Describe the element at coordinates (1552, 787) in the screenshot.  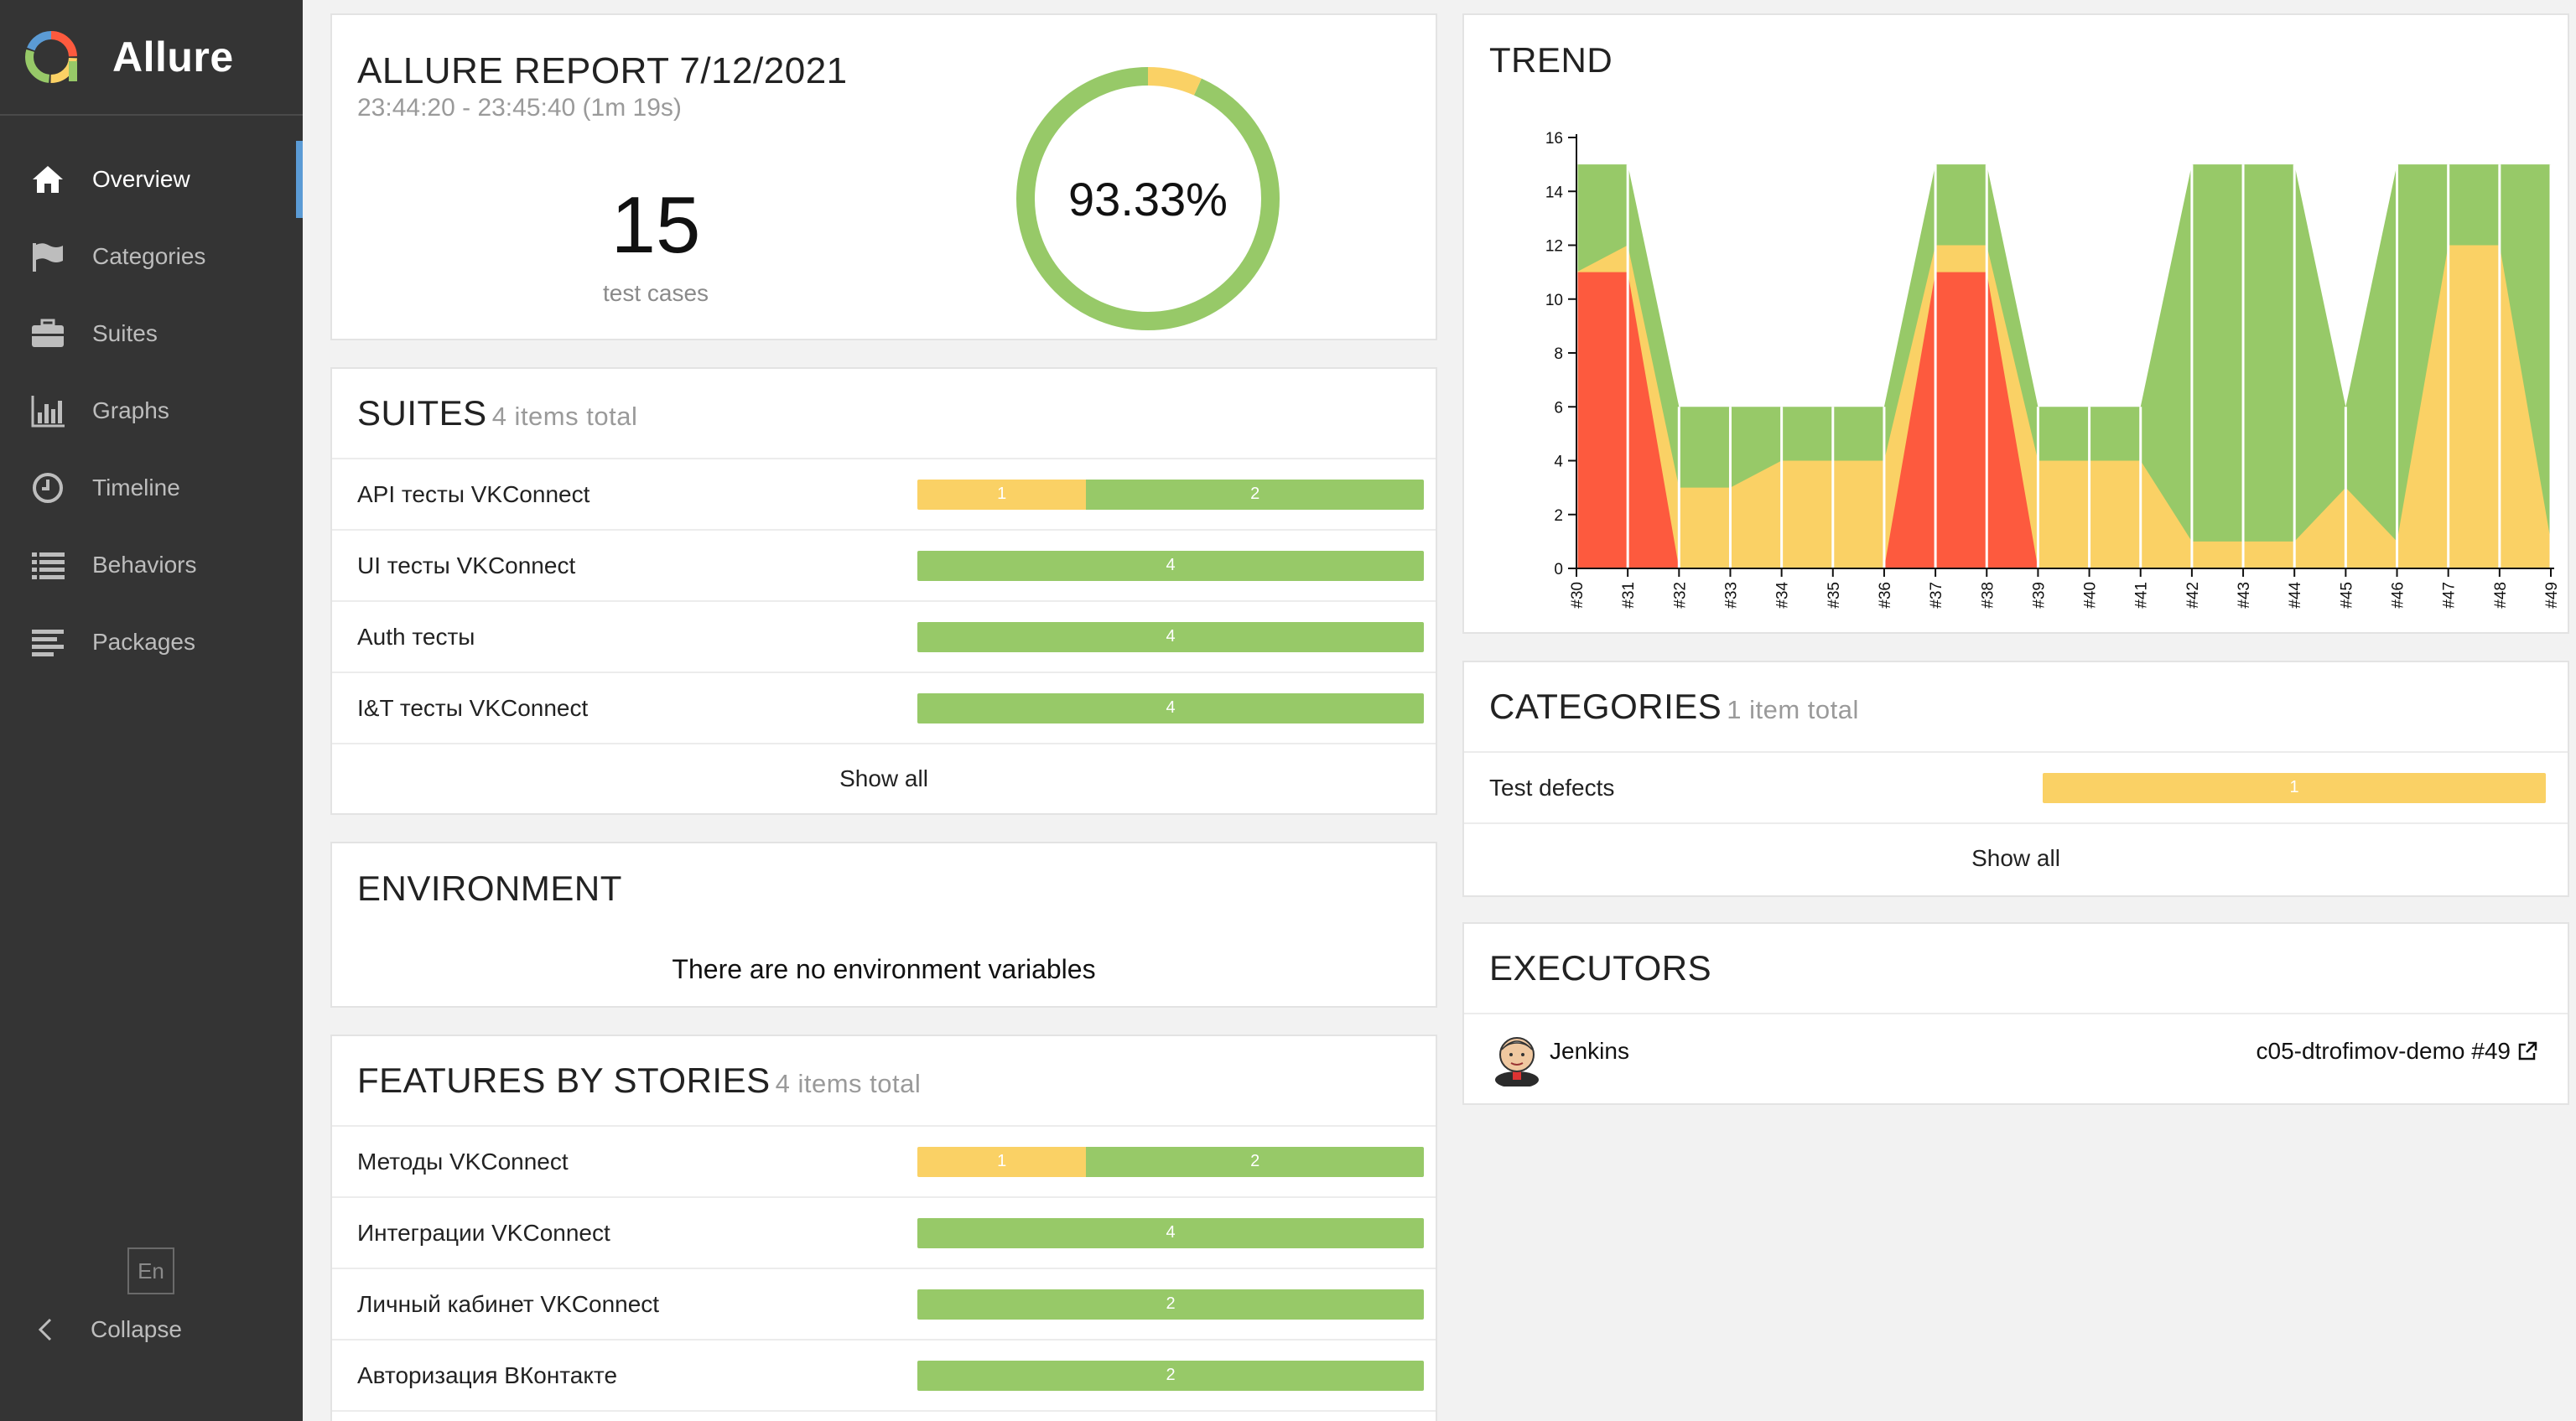
I see `category-name: Test defects` at that location.